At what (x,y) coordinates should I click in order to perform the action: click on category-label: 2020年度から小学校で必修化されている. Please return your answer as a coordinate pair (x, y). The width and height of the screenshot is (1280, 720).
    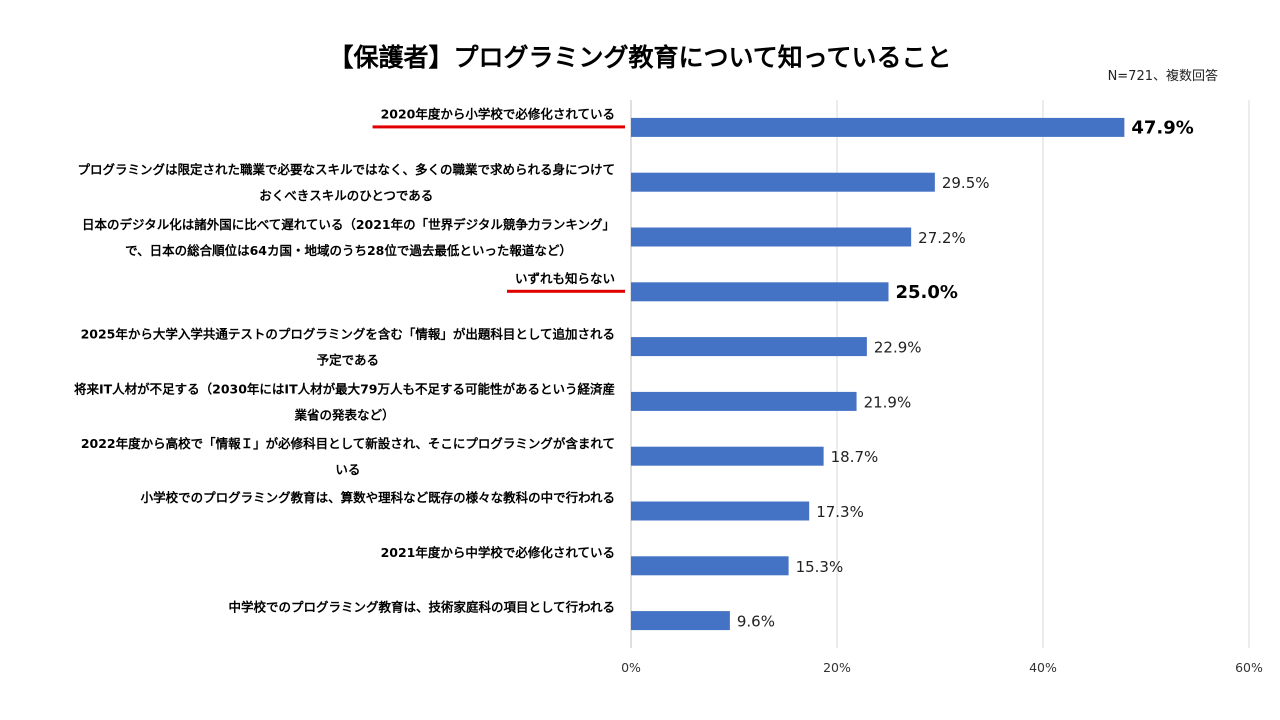
    Looking at the image, I should click on (498, 113).